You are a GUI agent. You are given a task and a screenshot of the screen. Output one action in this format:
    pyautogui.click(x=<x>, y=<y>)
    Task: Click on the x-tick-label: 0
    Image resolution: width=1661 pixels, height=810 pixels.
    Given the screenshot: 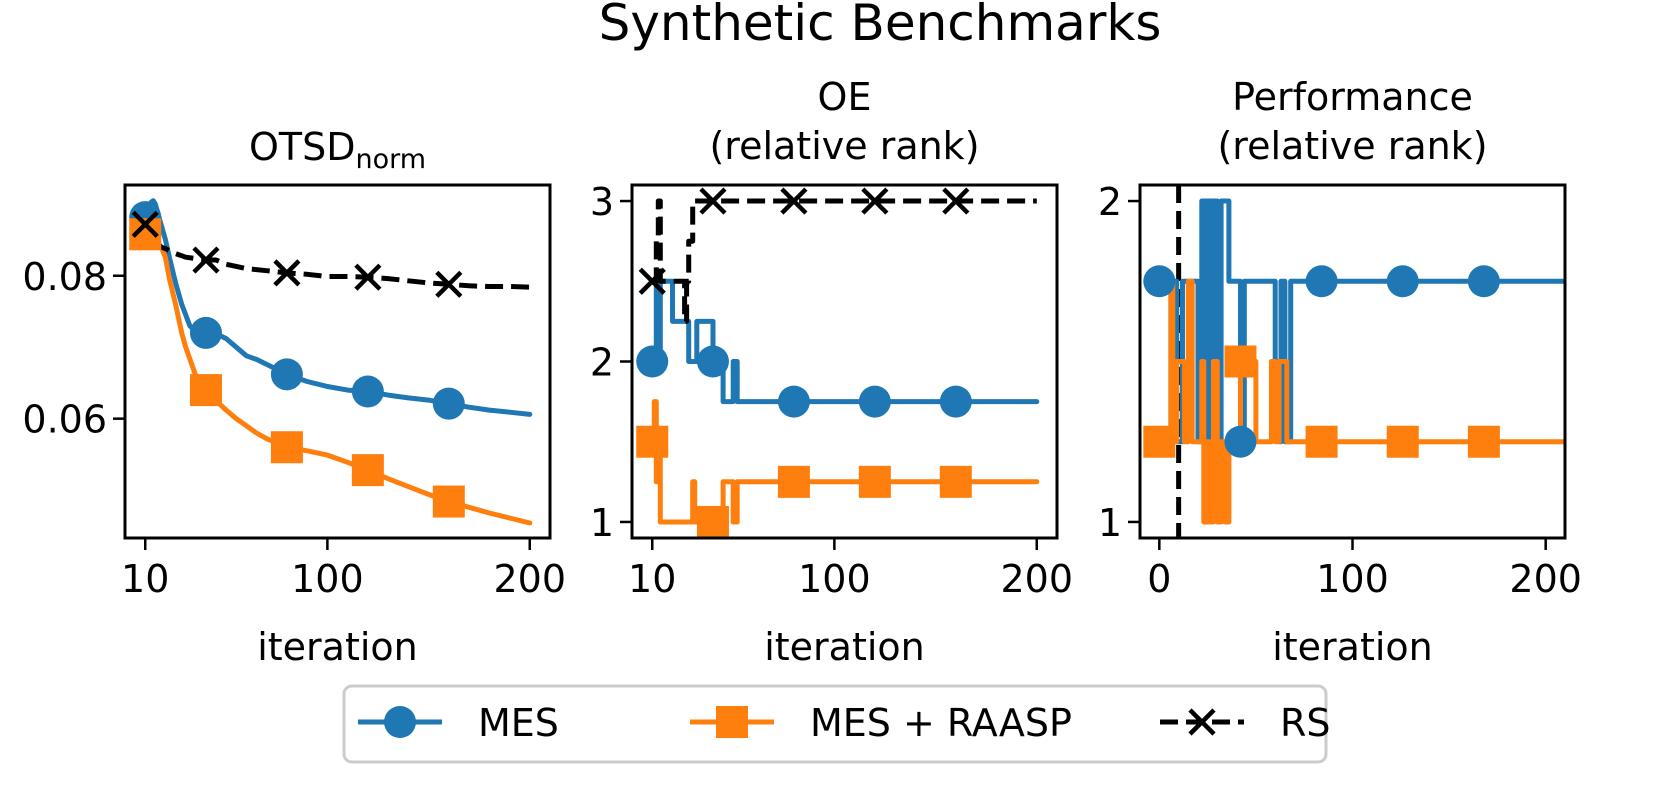 What is the action you would take?
    pyautogui.click(x=1159, y=579)
    